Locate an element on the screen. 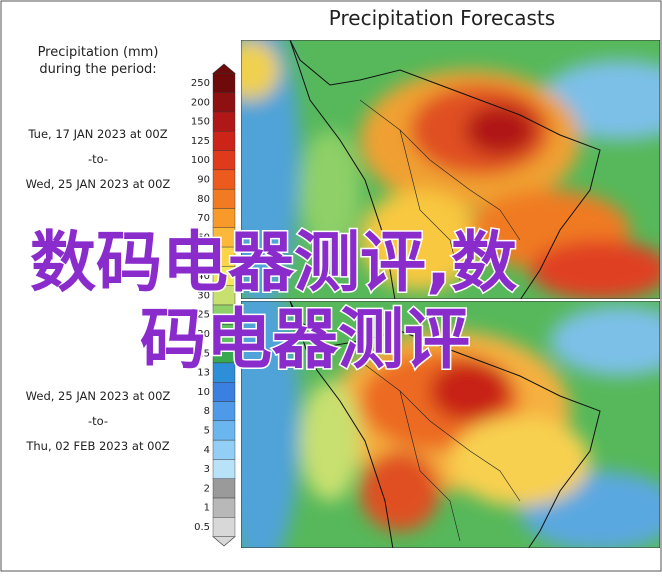 Image resolution: width=662 pixels, height=576 pixels. period-end: Wed, 25 JAN 2023 at 00Z is located at coordinates (98, 184).